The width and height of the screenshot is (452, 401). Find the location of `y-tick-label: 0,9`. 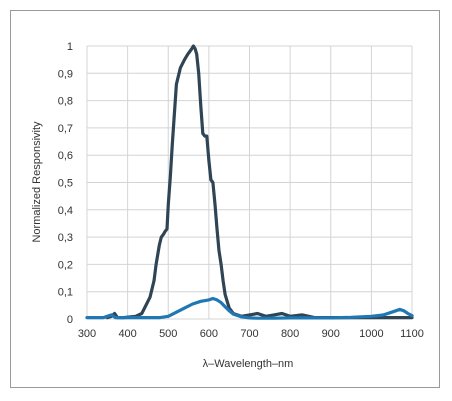

y-tick-label: 0,9 is located at coordinates (65, 74).